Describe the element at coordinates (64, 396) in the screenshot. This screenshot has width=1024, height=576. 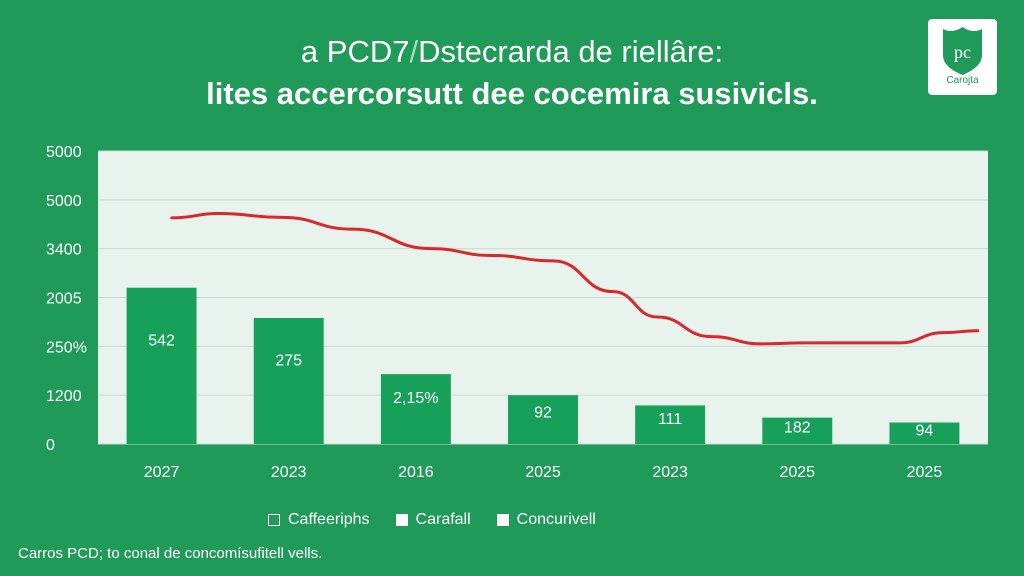
I see `y-tick-label: 1200` at that location.